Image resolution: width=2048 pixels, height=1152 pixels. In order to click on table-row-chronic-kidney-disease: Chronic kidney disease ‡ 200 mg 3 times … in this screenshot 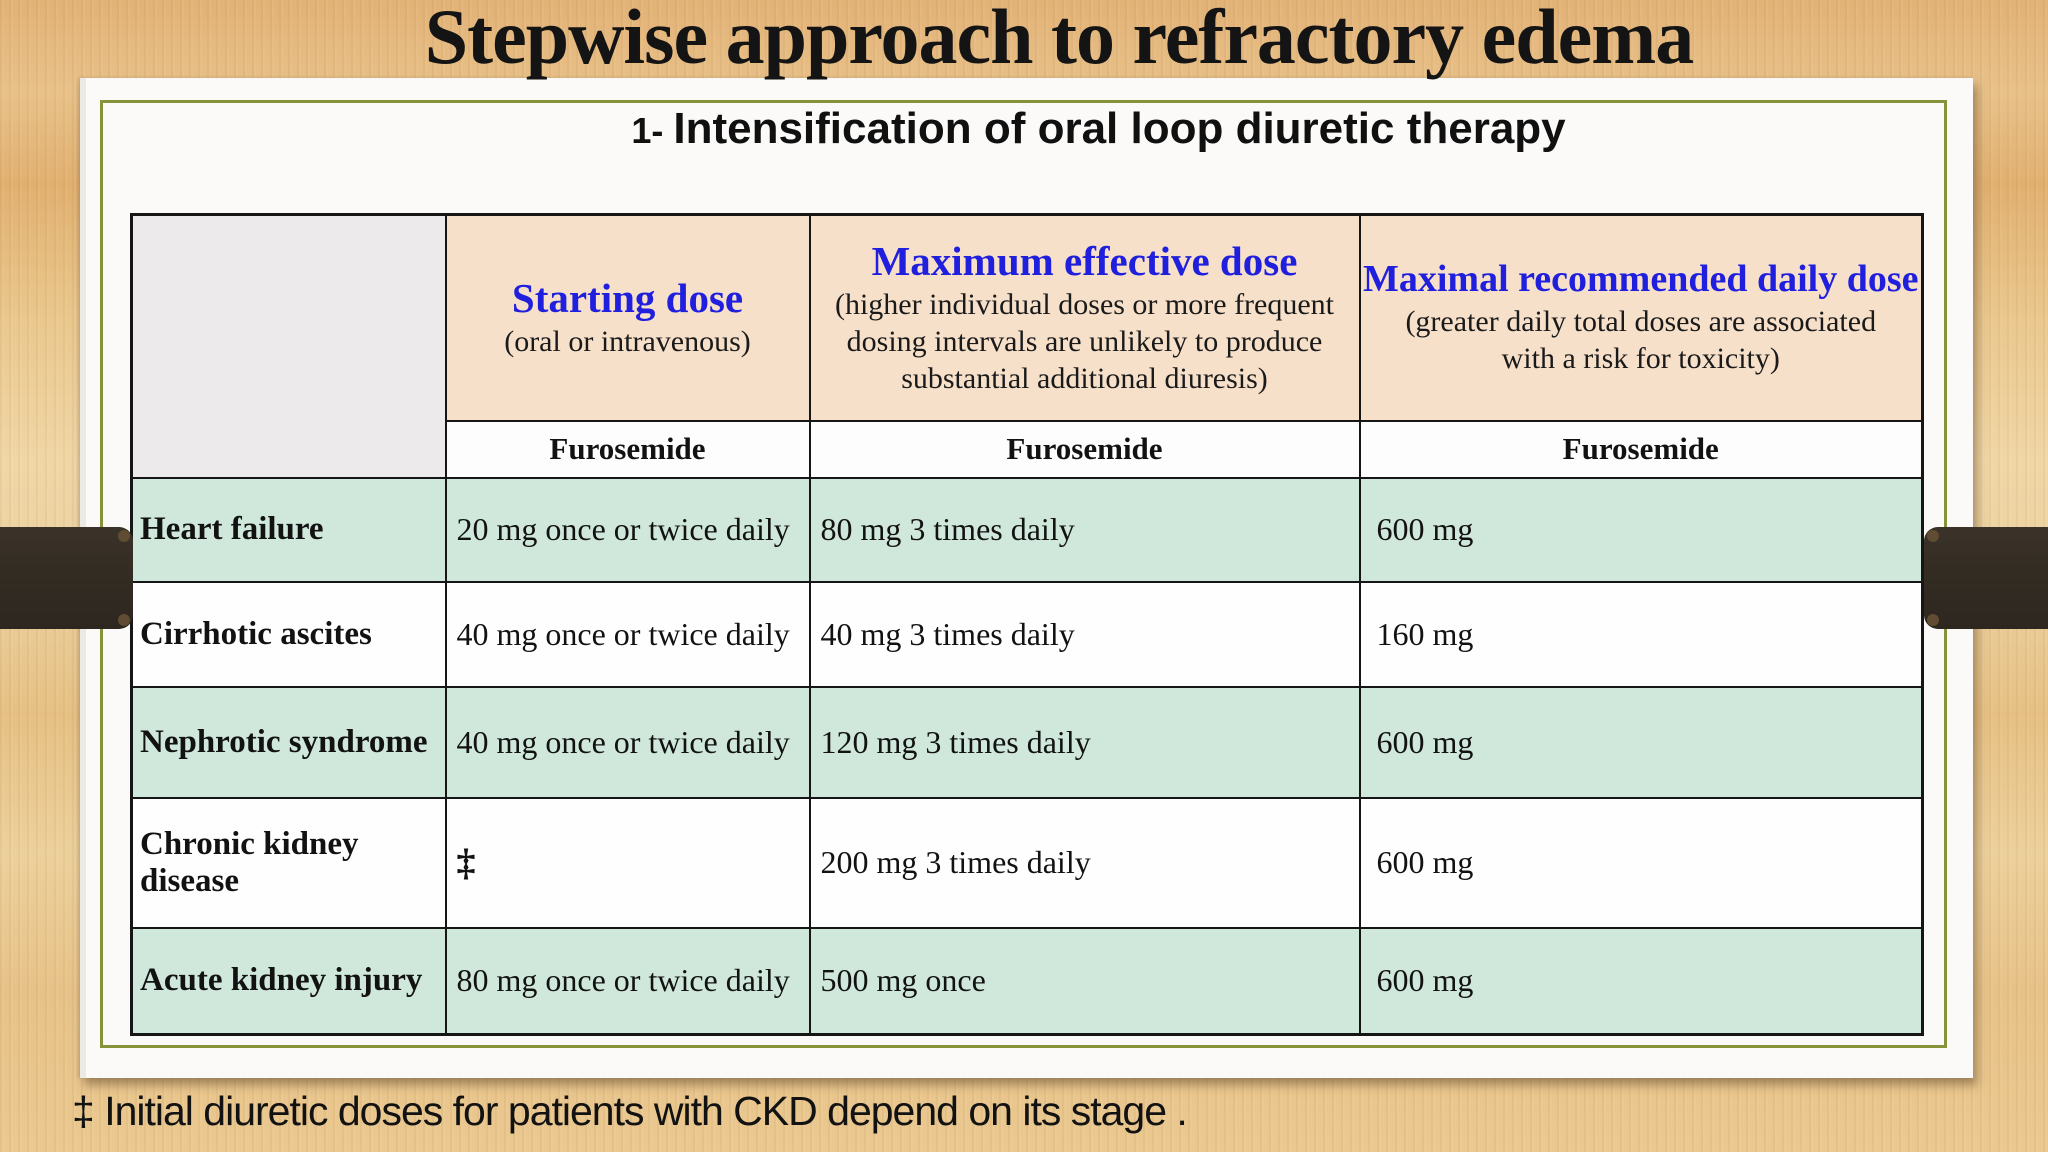, I will do `click(1027, 862)`.